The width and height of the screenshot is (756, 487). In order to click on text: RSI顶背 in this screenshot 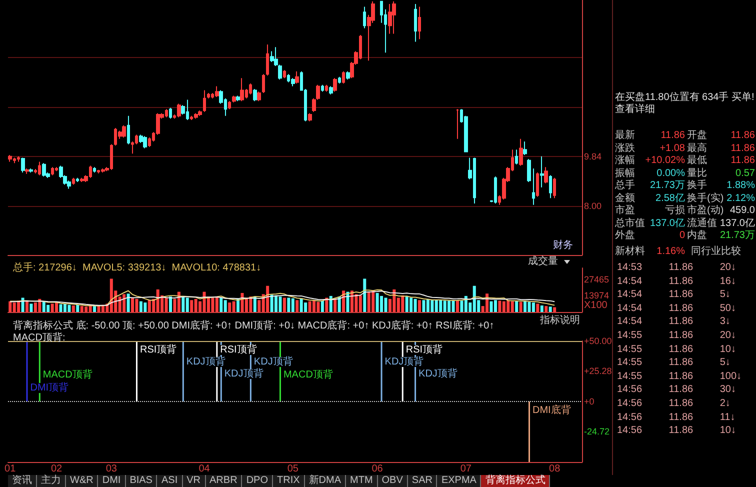, I will do `click(238, 350)`.